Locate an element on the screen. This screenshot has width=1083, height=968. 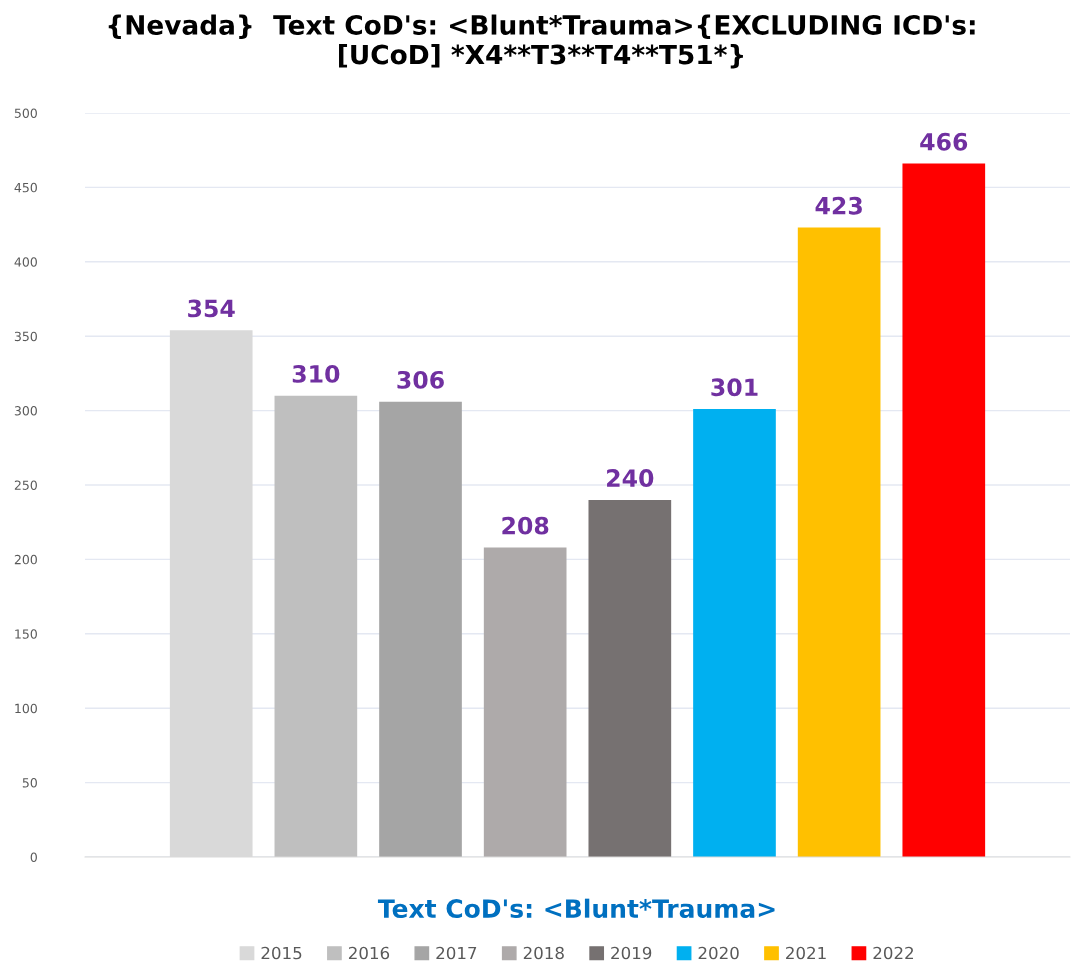
legend-label: 2020 is located at coordinates (718, 953).